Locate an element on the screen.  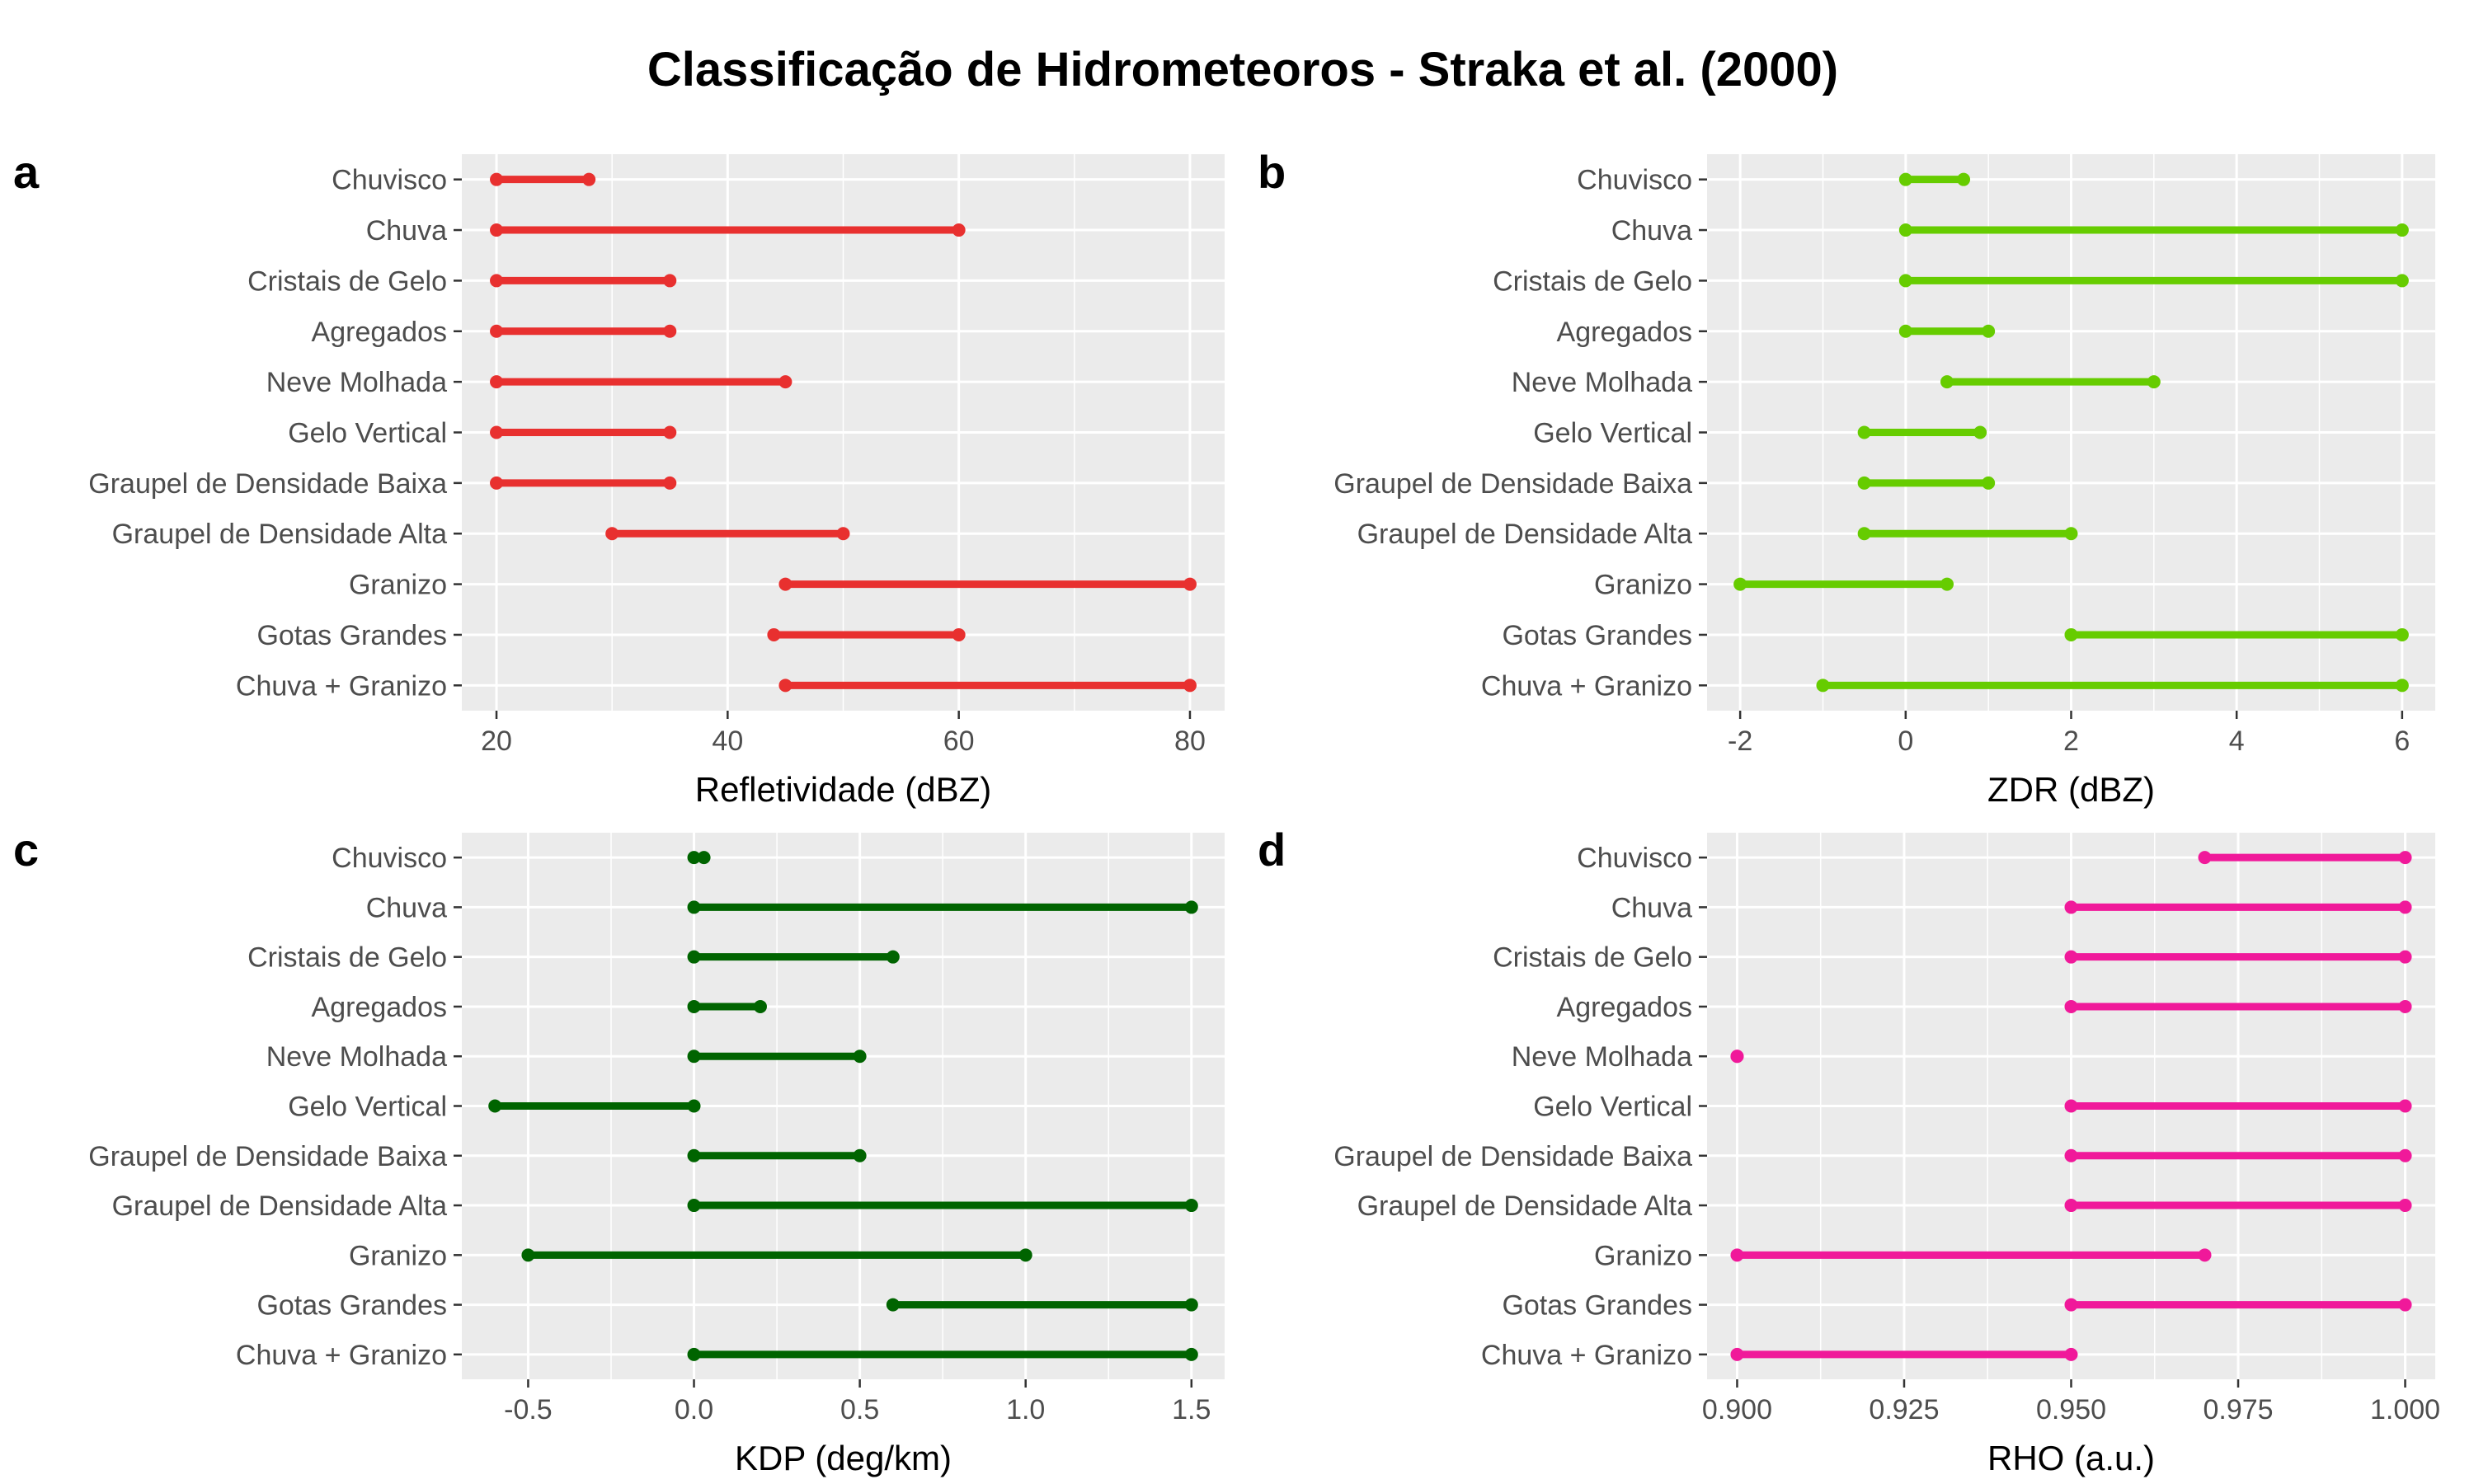
panel-letter: a is located at coordinates (26, 172).